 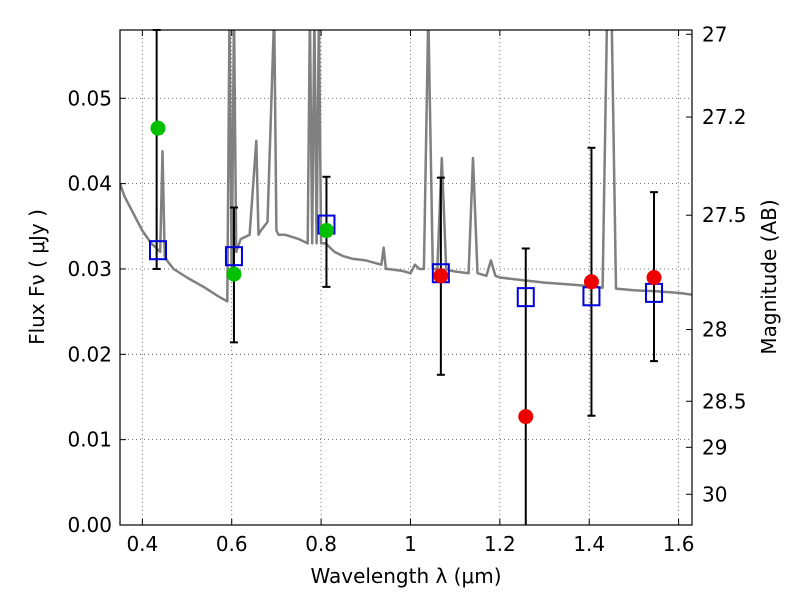 I want to click on y-axis-title: Flux Fν ( μJy ), so click(x=37, y=277).